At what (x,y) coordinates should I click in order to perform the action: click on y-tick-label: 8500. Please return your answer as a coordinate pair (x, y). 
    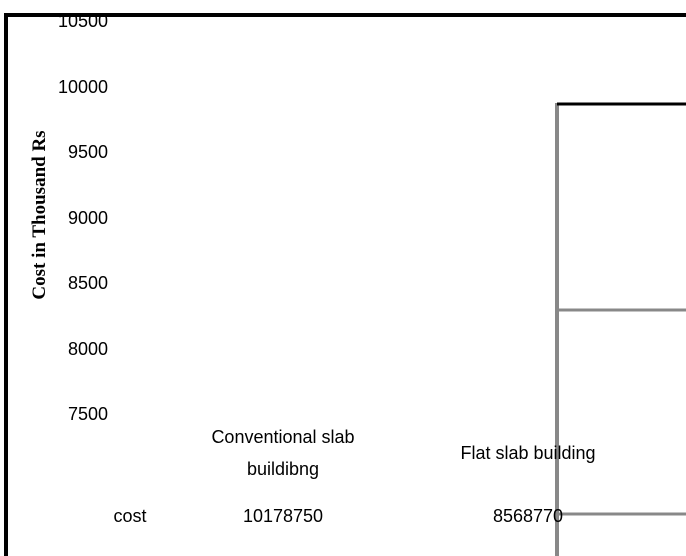
    Looking at the image, I should click on (87, 283).